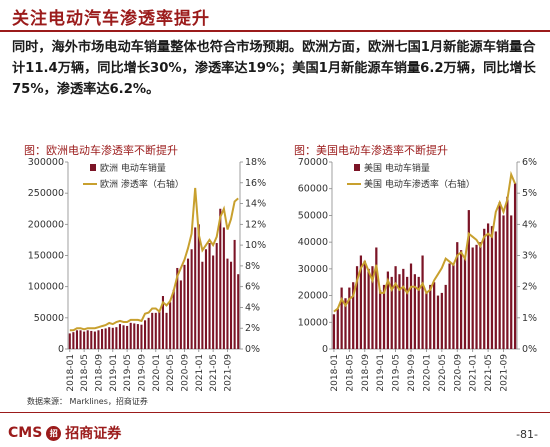 The image size is (550, 447). Describe the element at coordinates (71, 373) in the screenshot. I see `eu-x-tick-label: 2018-01` at that location.